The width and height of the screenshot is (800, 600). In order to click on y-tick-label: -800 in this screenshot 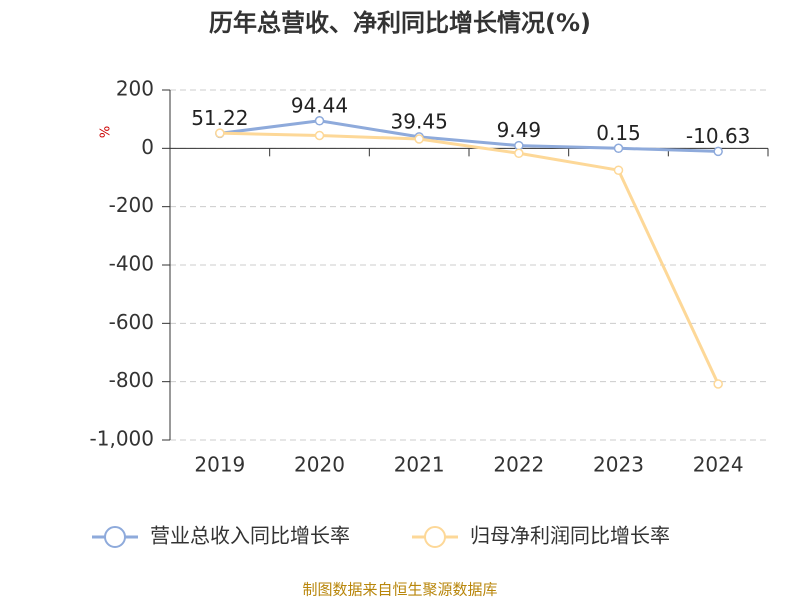, I will do `click(131, 380)`.